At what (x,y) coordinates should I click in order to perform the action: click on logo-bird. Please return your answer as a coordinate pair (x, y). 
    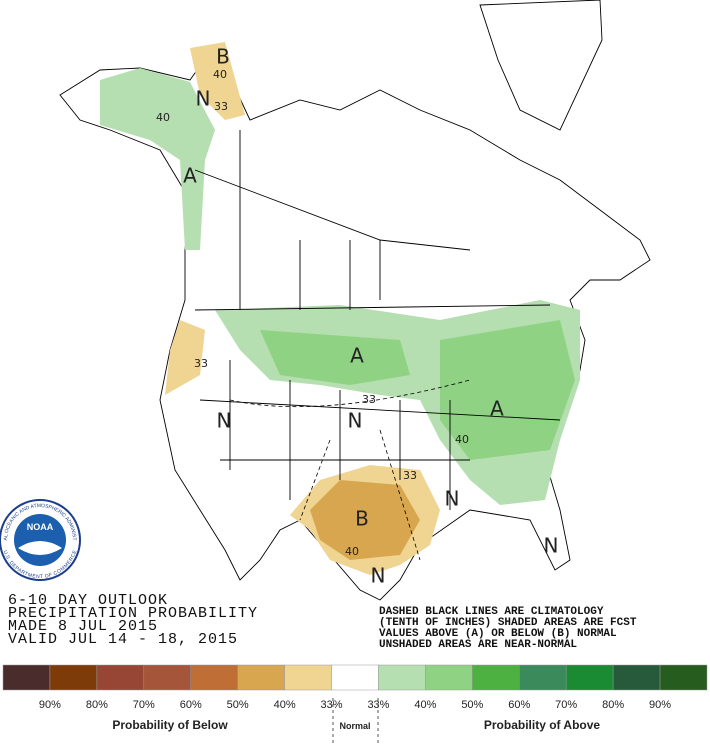
    Looking at the image, I should click on (40, 548).